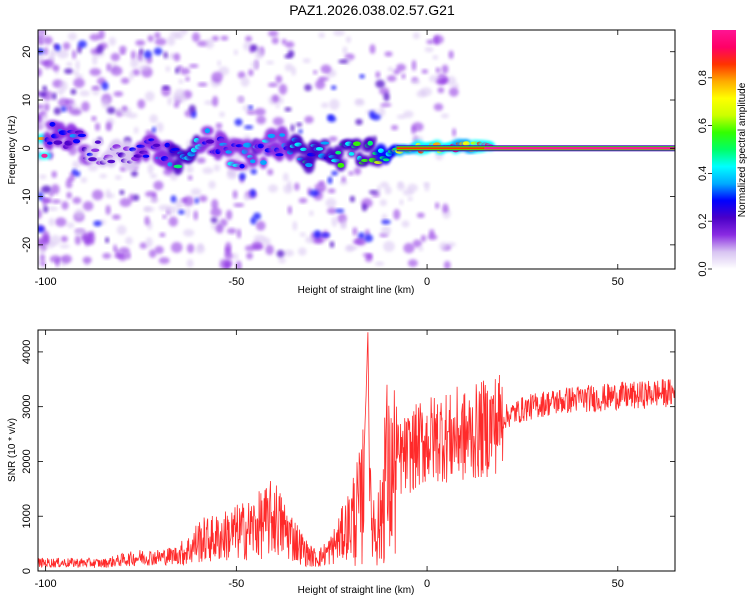  I want to click on chart-title: PAZ1.2026.038.02.57.G21, so click(372, 10).